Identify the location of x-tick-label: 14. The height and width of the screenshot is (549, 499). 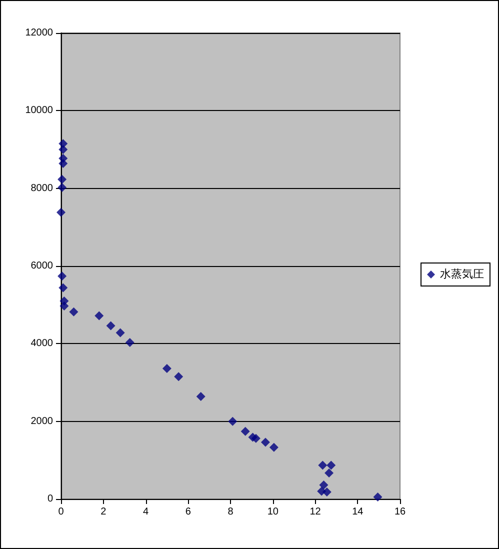
(358, 512).